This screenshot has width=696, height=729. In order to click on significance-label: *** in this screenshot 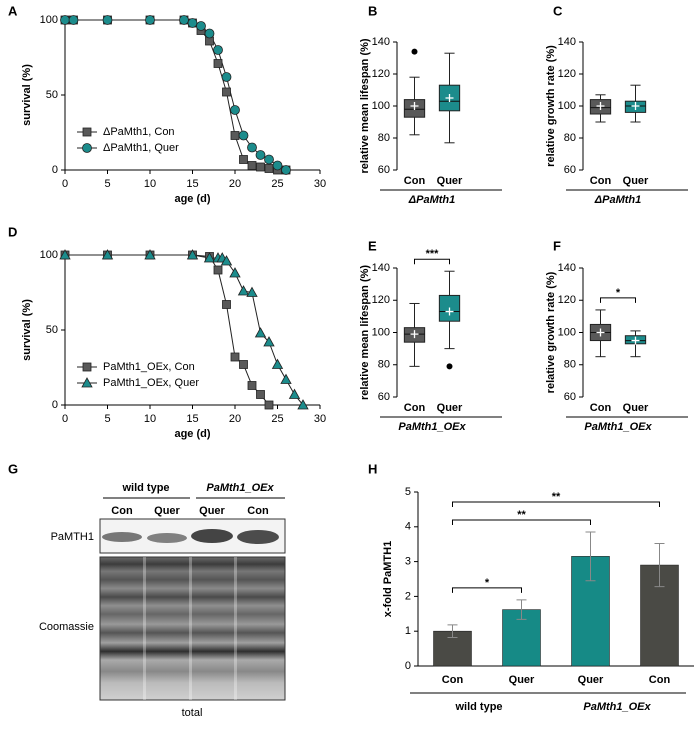, I will do `click(433, 254)`.